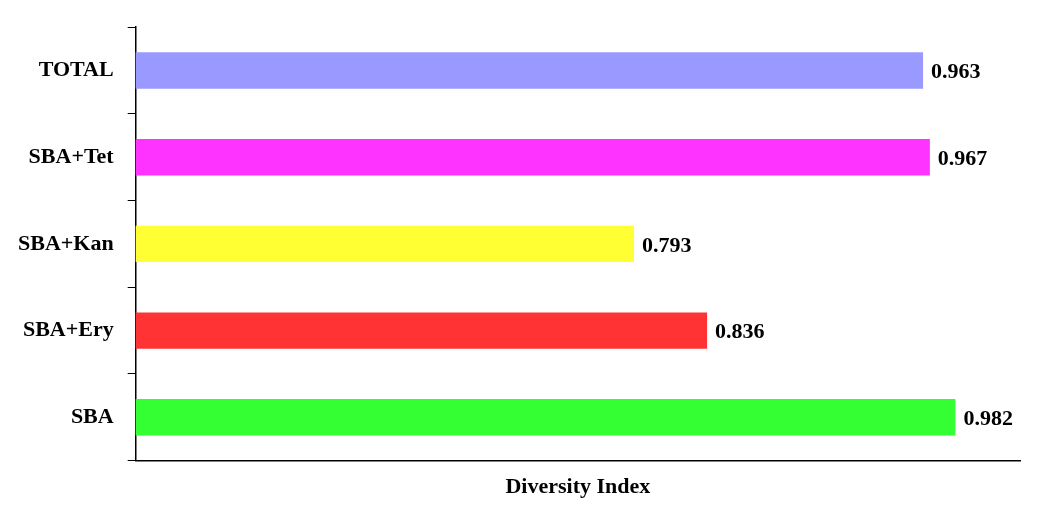 The width and height of the screenshot is (1044, 509). Describe the element at coordinates (68, 329) in the screenshot. I see `y-tick-label: SBA+Ery` at that location.